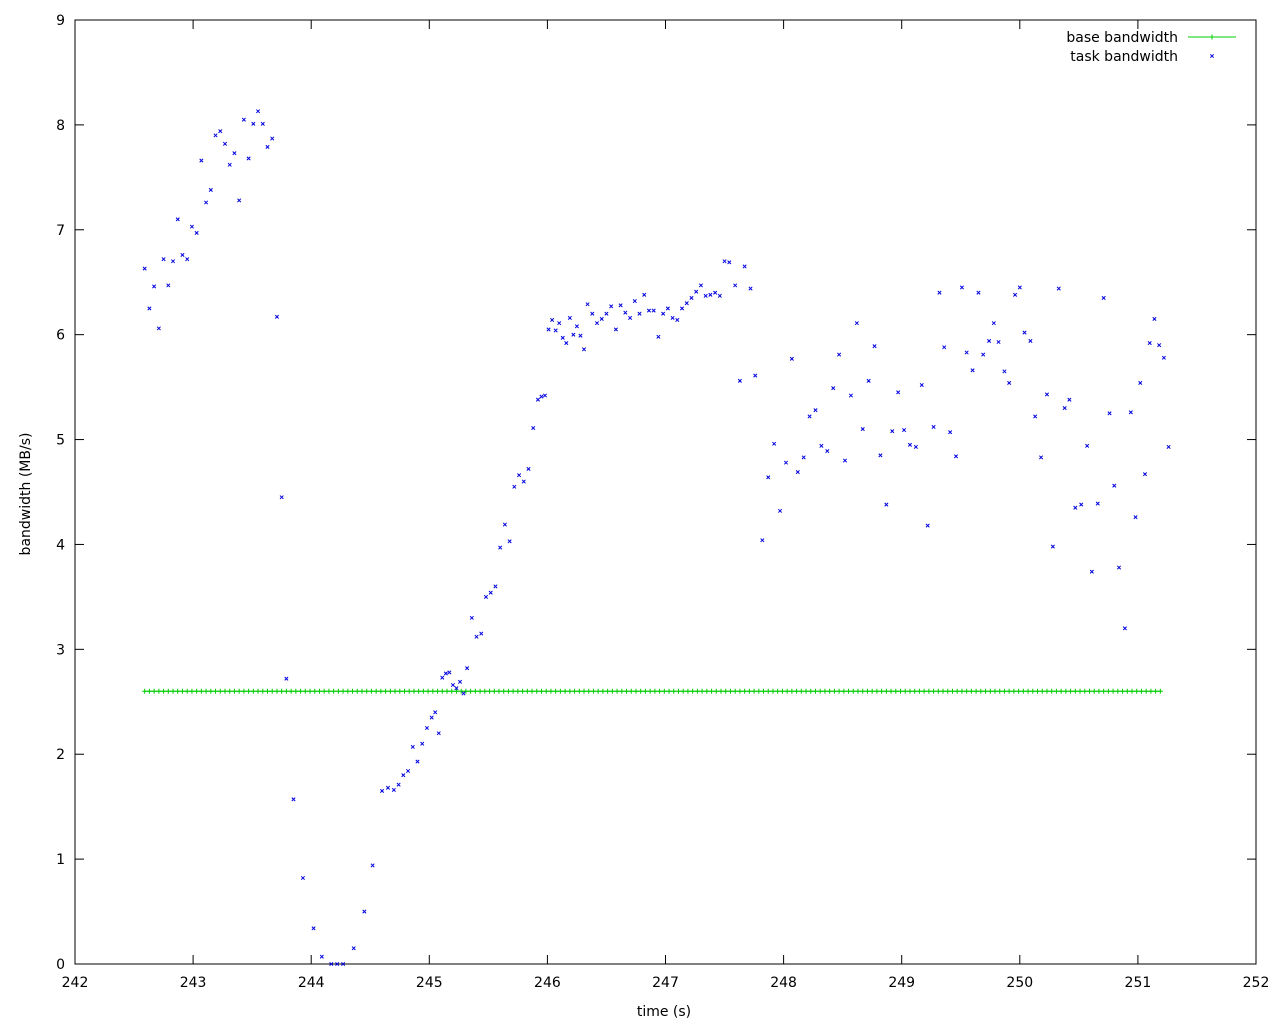 The height and width of the screenshot is (1024, 1280). I want to click on y-axis-label: bandwidth (MB/s), so click(26, 494).